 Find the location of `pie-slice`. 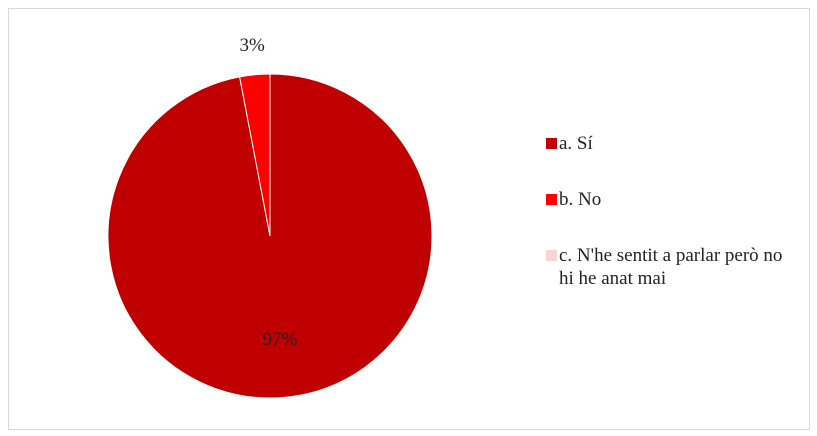

pie-slice is located at coordinates (255, 155).